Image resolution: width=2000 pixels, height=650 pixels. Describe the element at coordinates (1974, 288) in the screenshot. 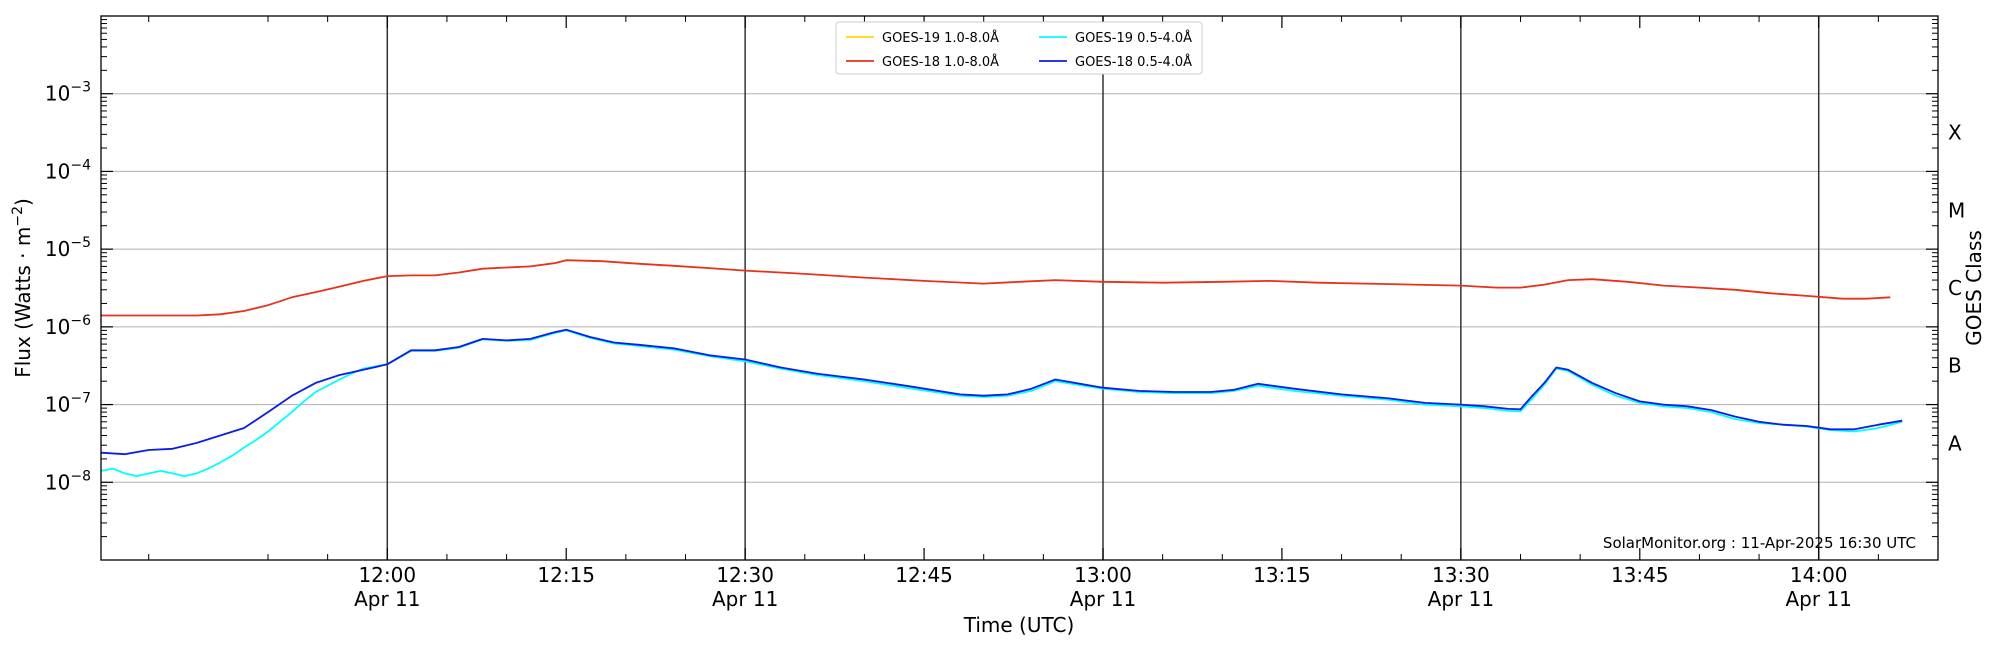

I see `right-axis-title: GOES Class` at that location.